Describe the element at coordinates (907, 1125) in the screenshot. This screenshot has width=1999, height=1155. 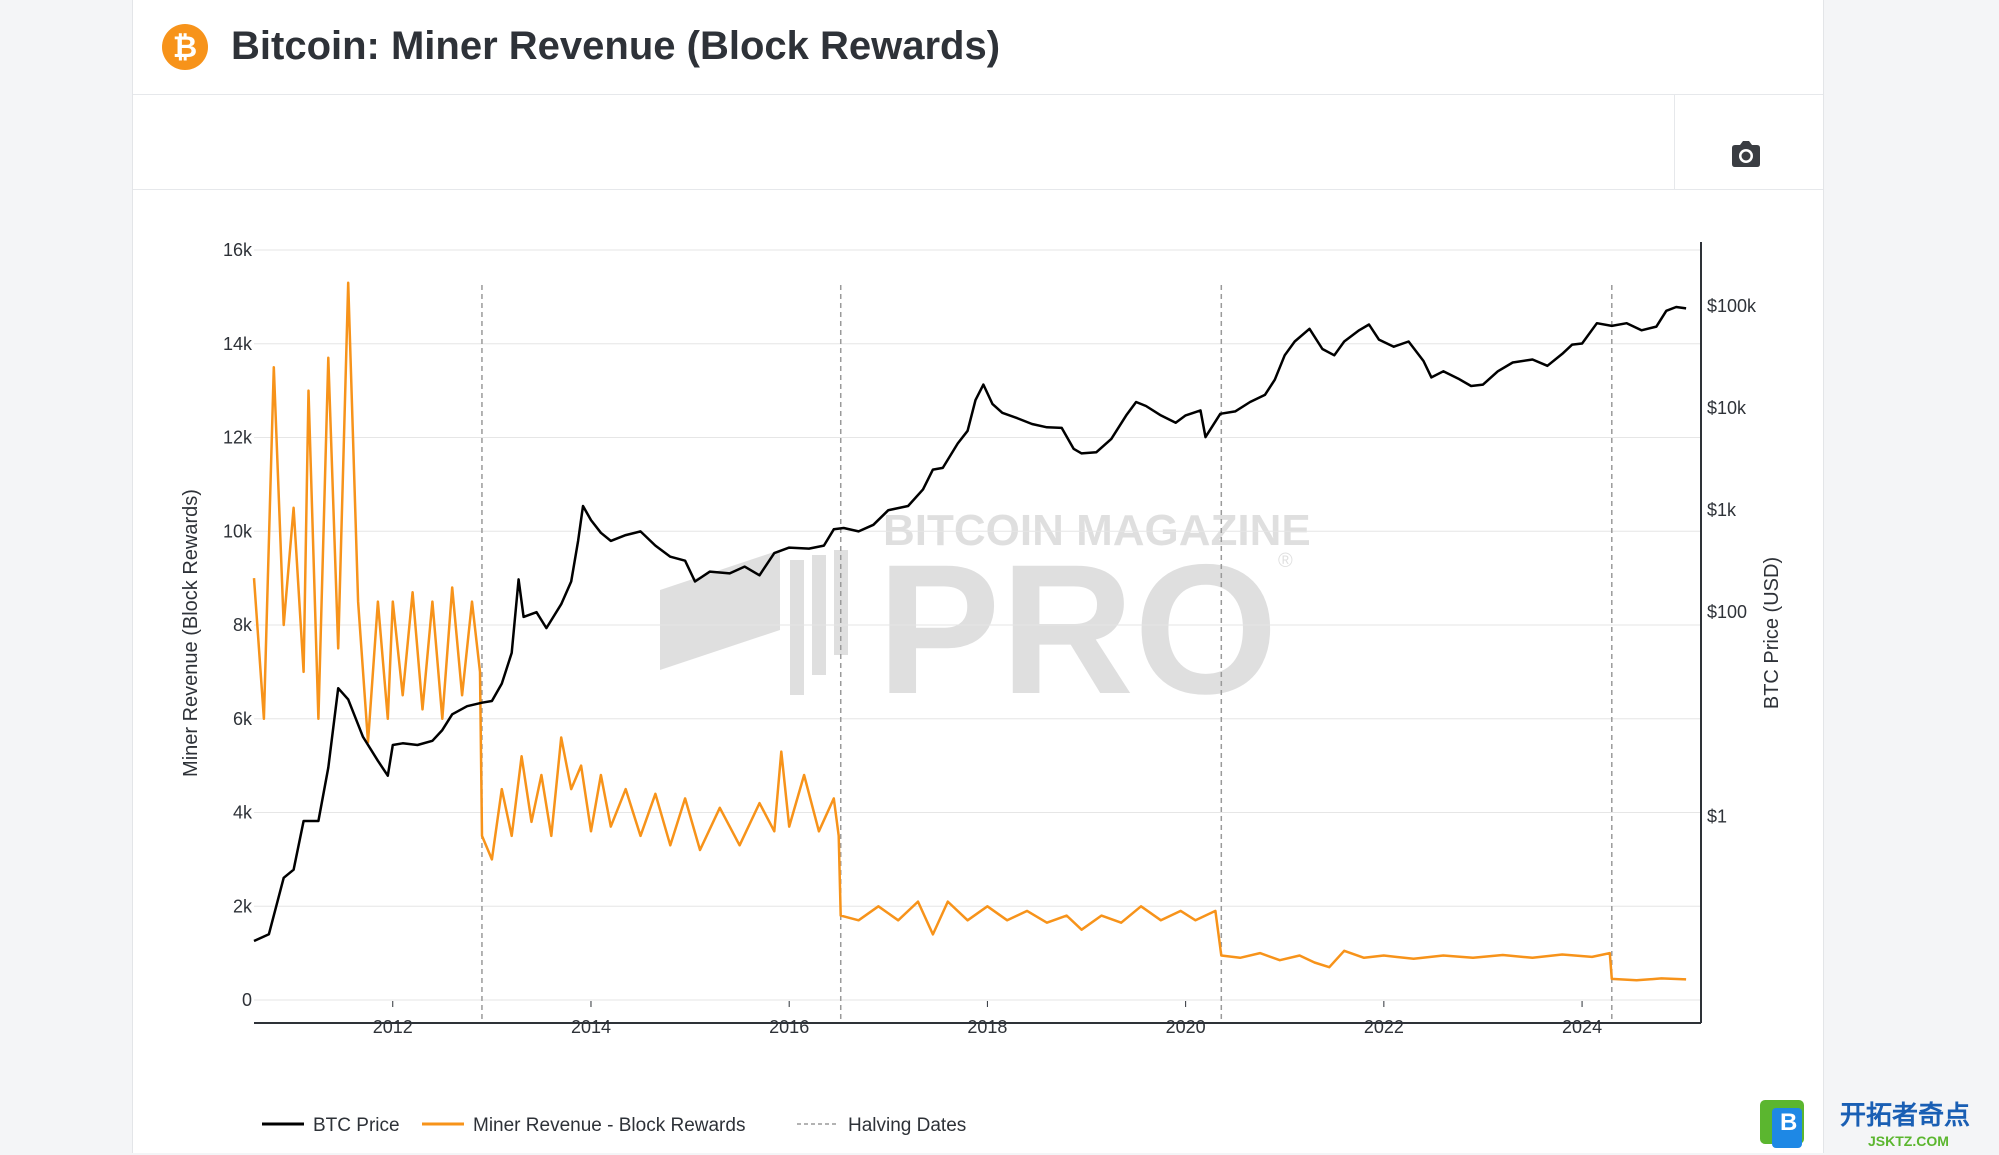
I see `legend-label: Halving Dates` at that location.